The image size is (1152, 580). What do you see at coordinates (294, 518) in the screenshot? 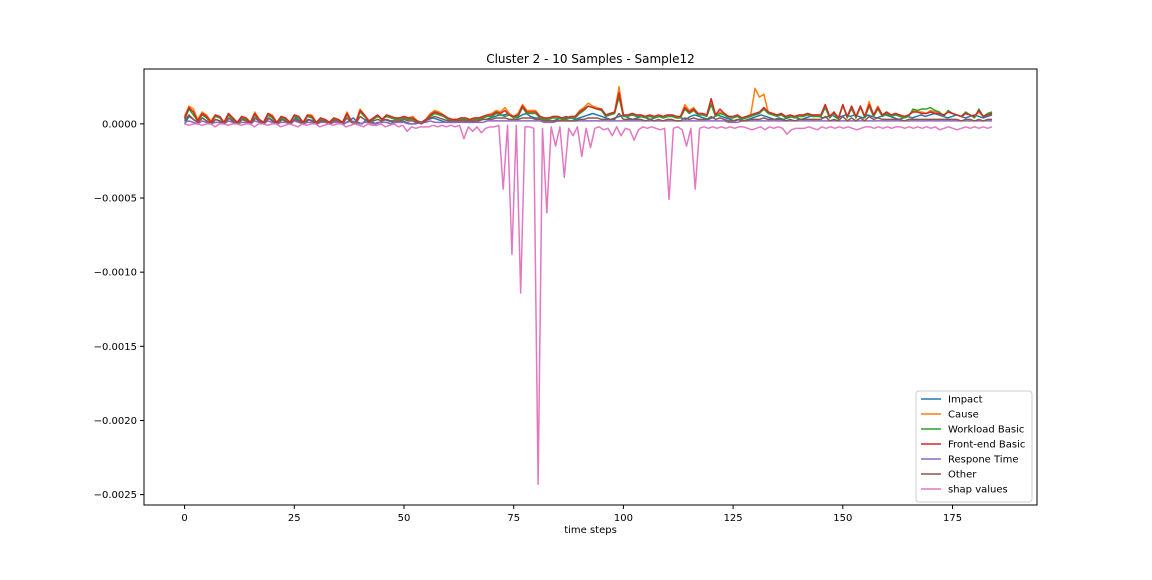
I see `x-tick-label: 25` at bounding box center [294, 518].